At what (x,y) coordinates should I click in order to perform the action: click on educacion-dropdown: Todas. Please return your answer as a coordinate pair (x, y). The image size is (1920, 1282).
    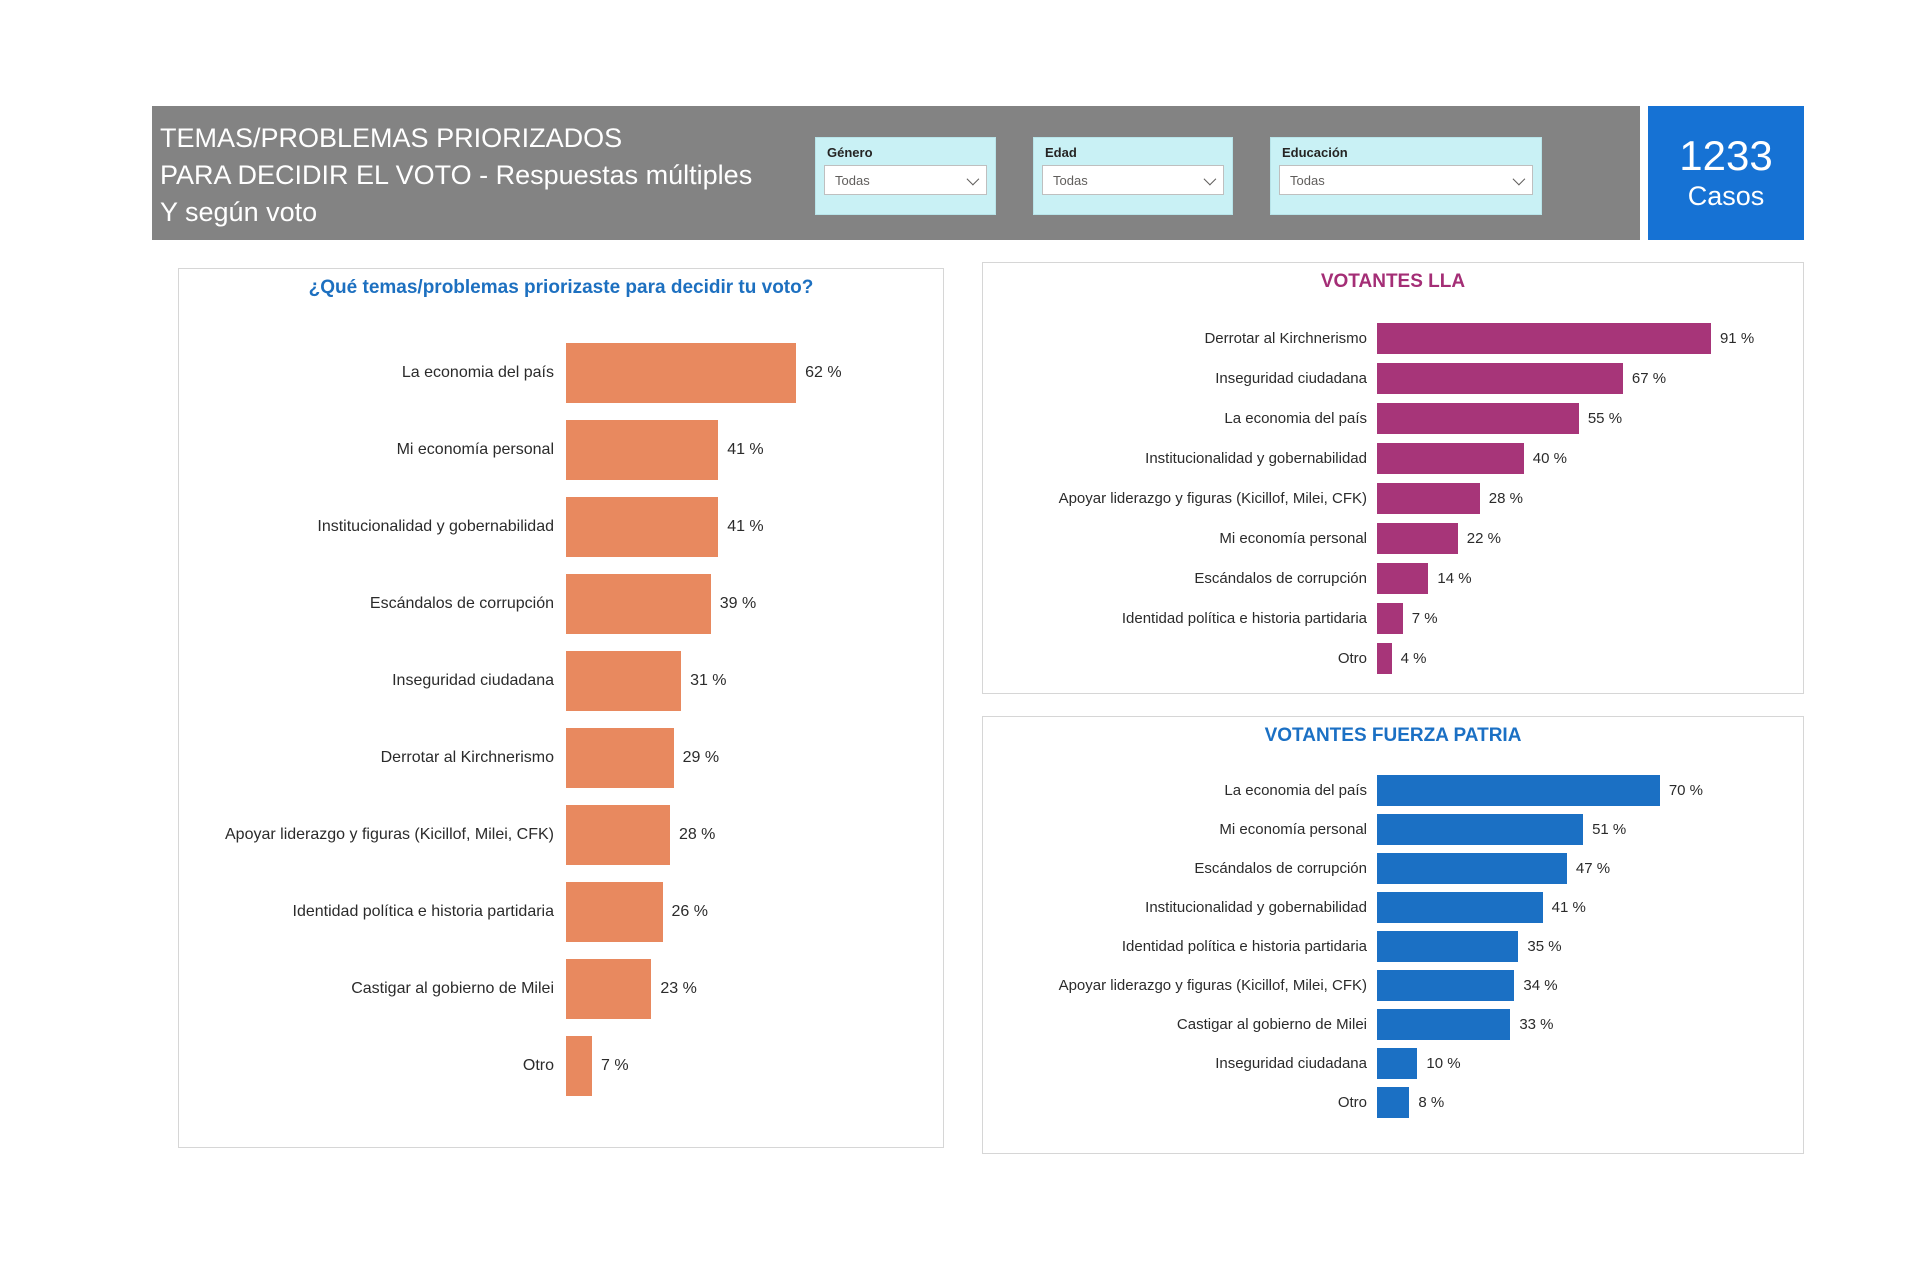
    Looking at the image, I should click on (1406, 180).